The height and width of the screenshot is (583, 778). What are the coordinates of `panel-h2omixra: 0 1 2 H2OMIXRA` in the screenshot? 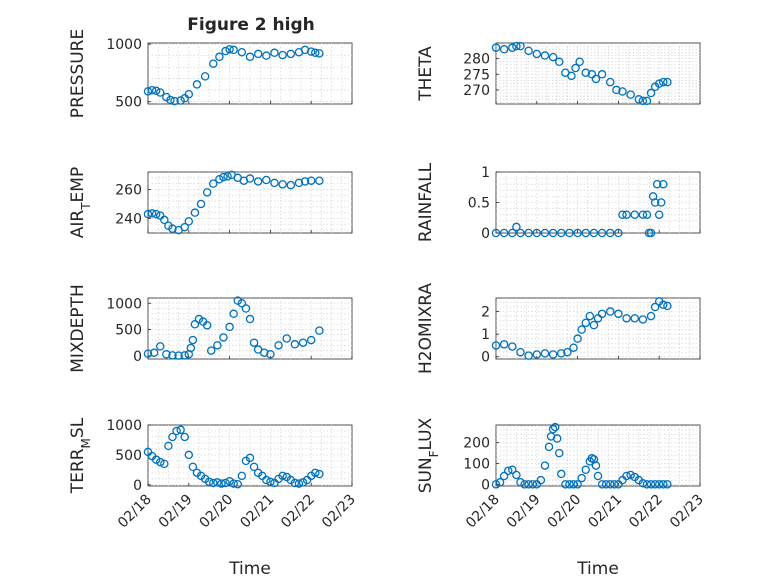 It's located at (558, 328).